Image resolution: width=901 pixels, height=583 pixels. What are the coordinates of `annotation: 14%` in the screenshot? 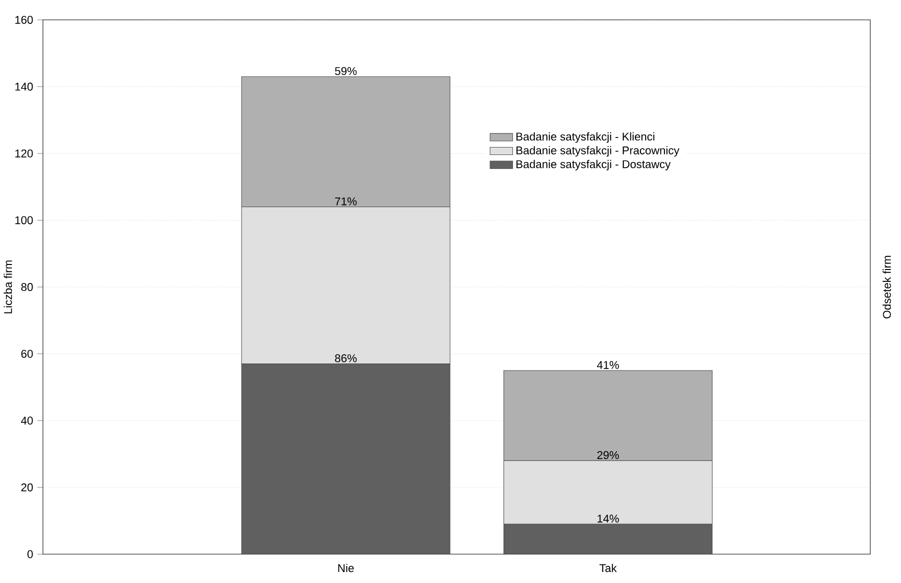 It's located at (608, 518).